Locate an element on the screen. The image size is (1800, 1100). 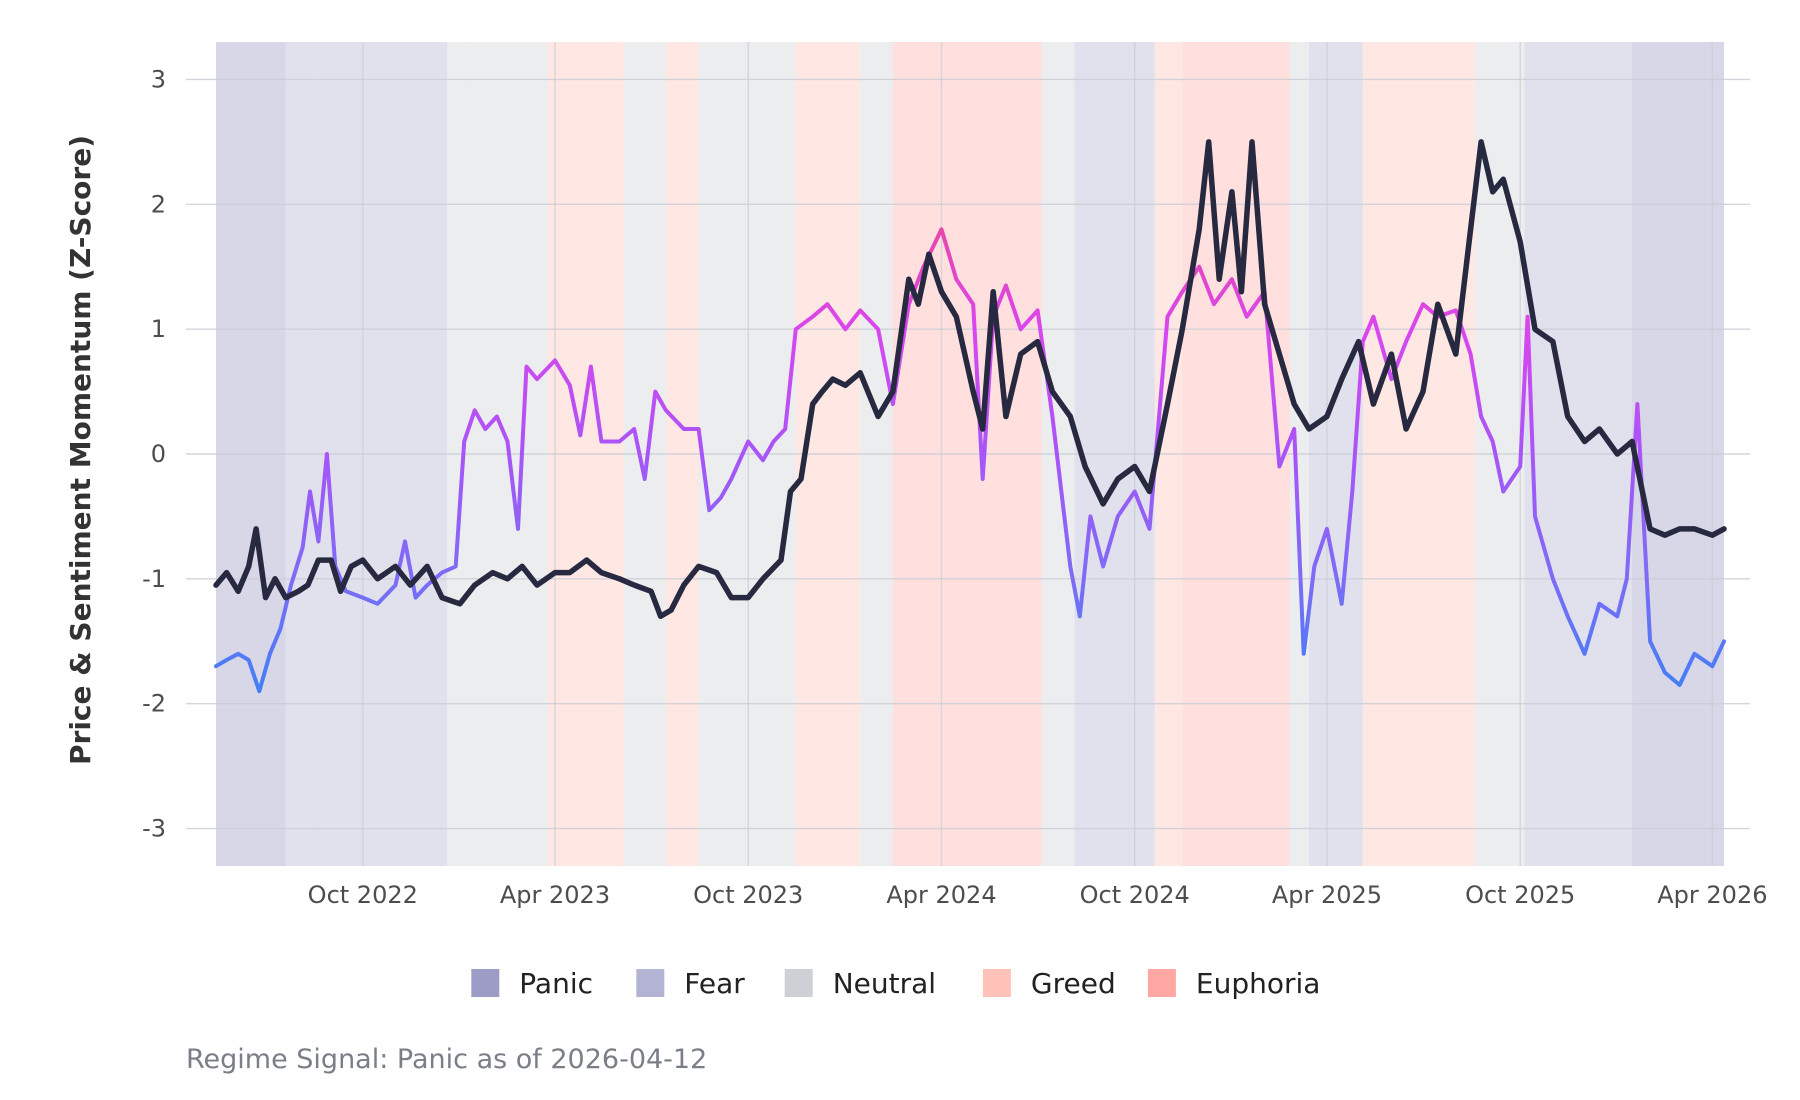
x-tick-label: Oct 2025 is located at coordinates (1520, 895).